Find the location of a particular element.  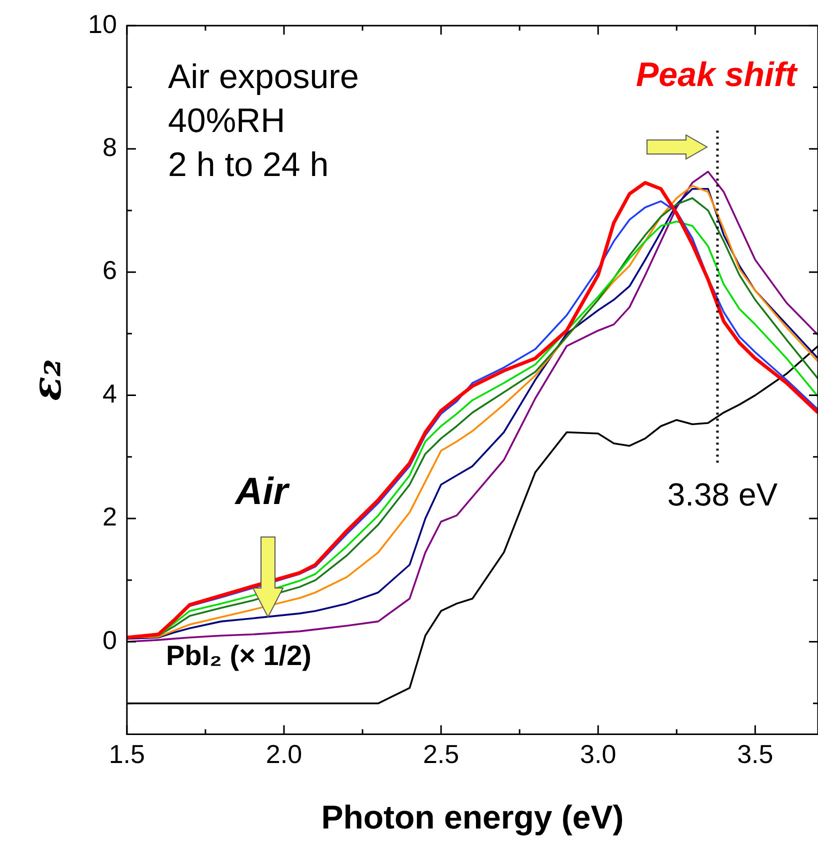

annotation: Air exposure is located at coordinates (263, 77).